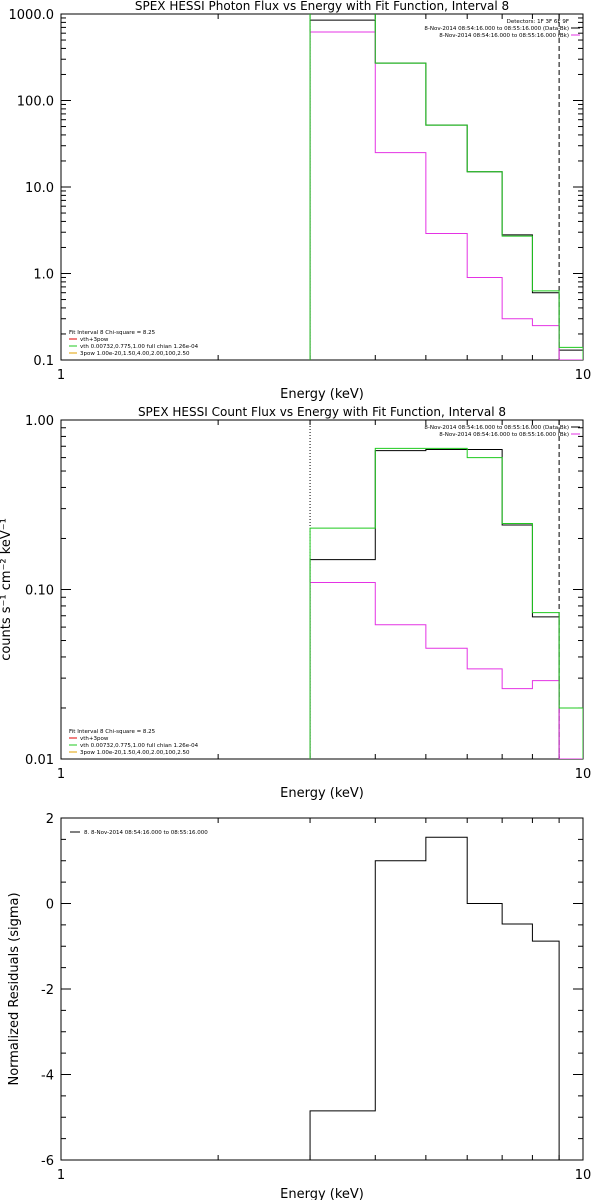 This screenshot has width=600, height=1200. What do you see at coordinates (39, 591) in the screenshot?
I see `y-tick-label: 0.10` at bounding box center [39, 591].